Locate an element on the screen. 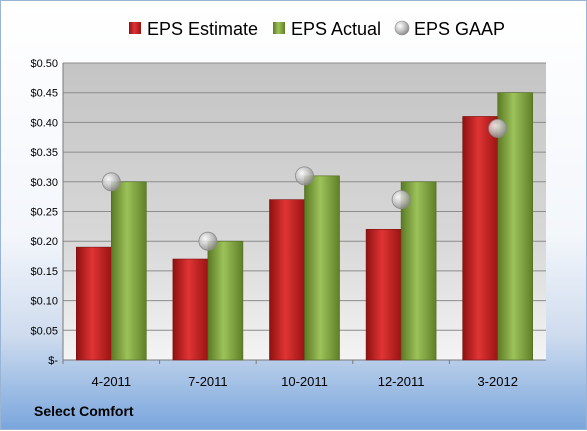  y-tick-label: $0.40 is located at coordinates (44, 123).